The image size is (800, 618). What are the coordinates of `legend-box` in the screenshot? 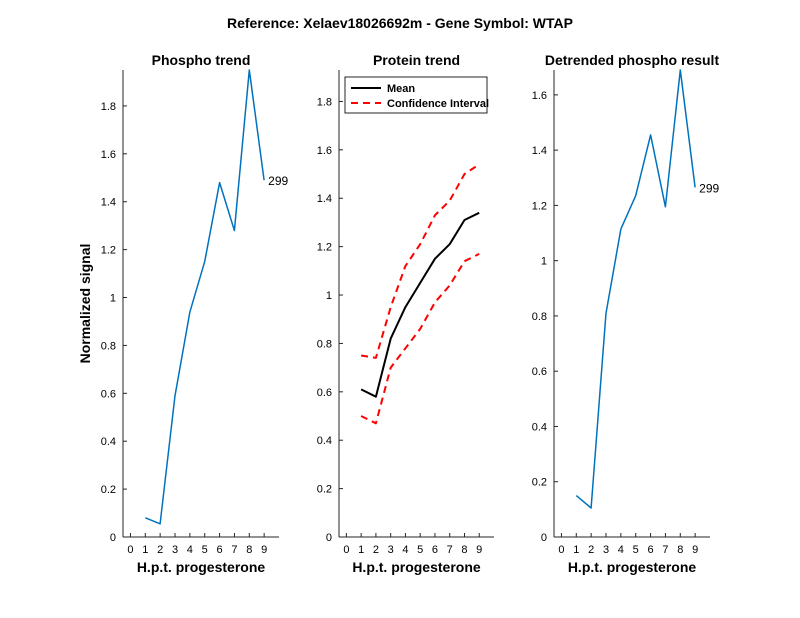 It's located at (416, 95).